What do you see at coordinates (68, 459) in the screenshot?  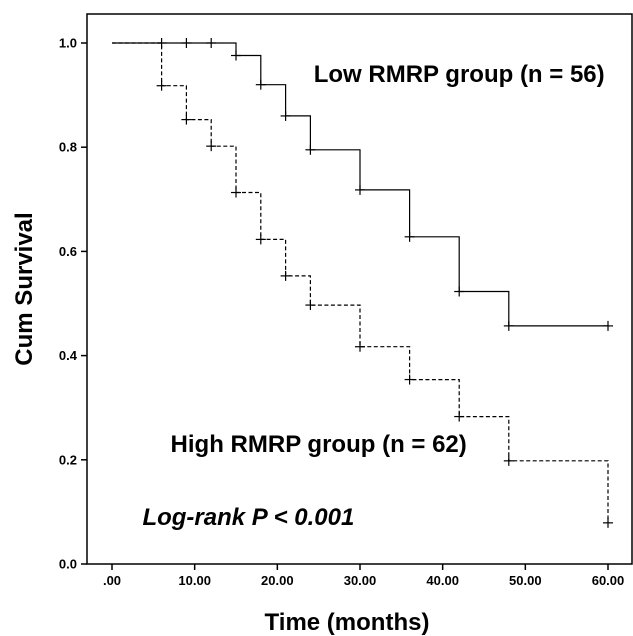 I see `y-tick-label: 0.2` at bounding box center [68, 459].